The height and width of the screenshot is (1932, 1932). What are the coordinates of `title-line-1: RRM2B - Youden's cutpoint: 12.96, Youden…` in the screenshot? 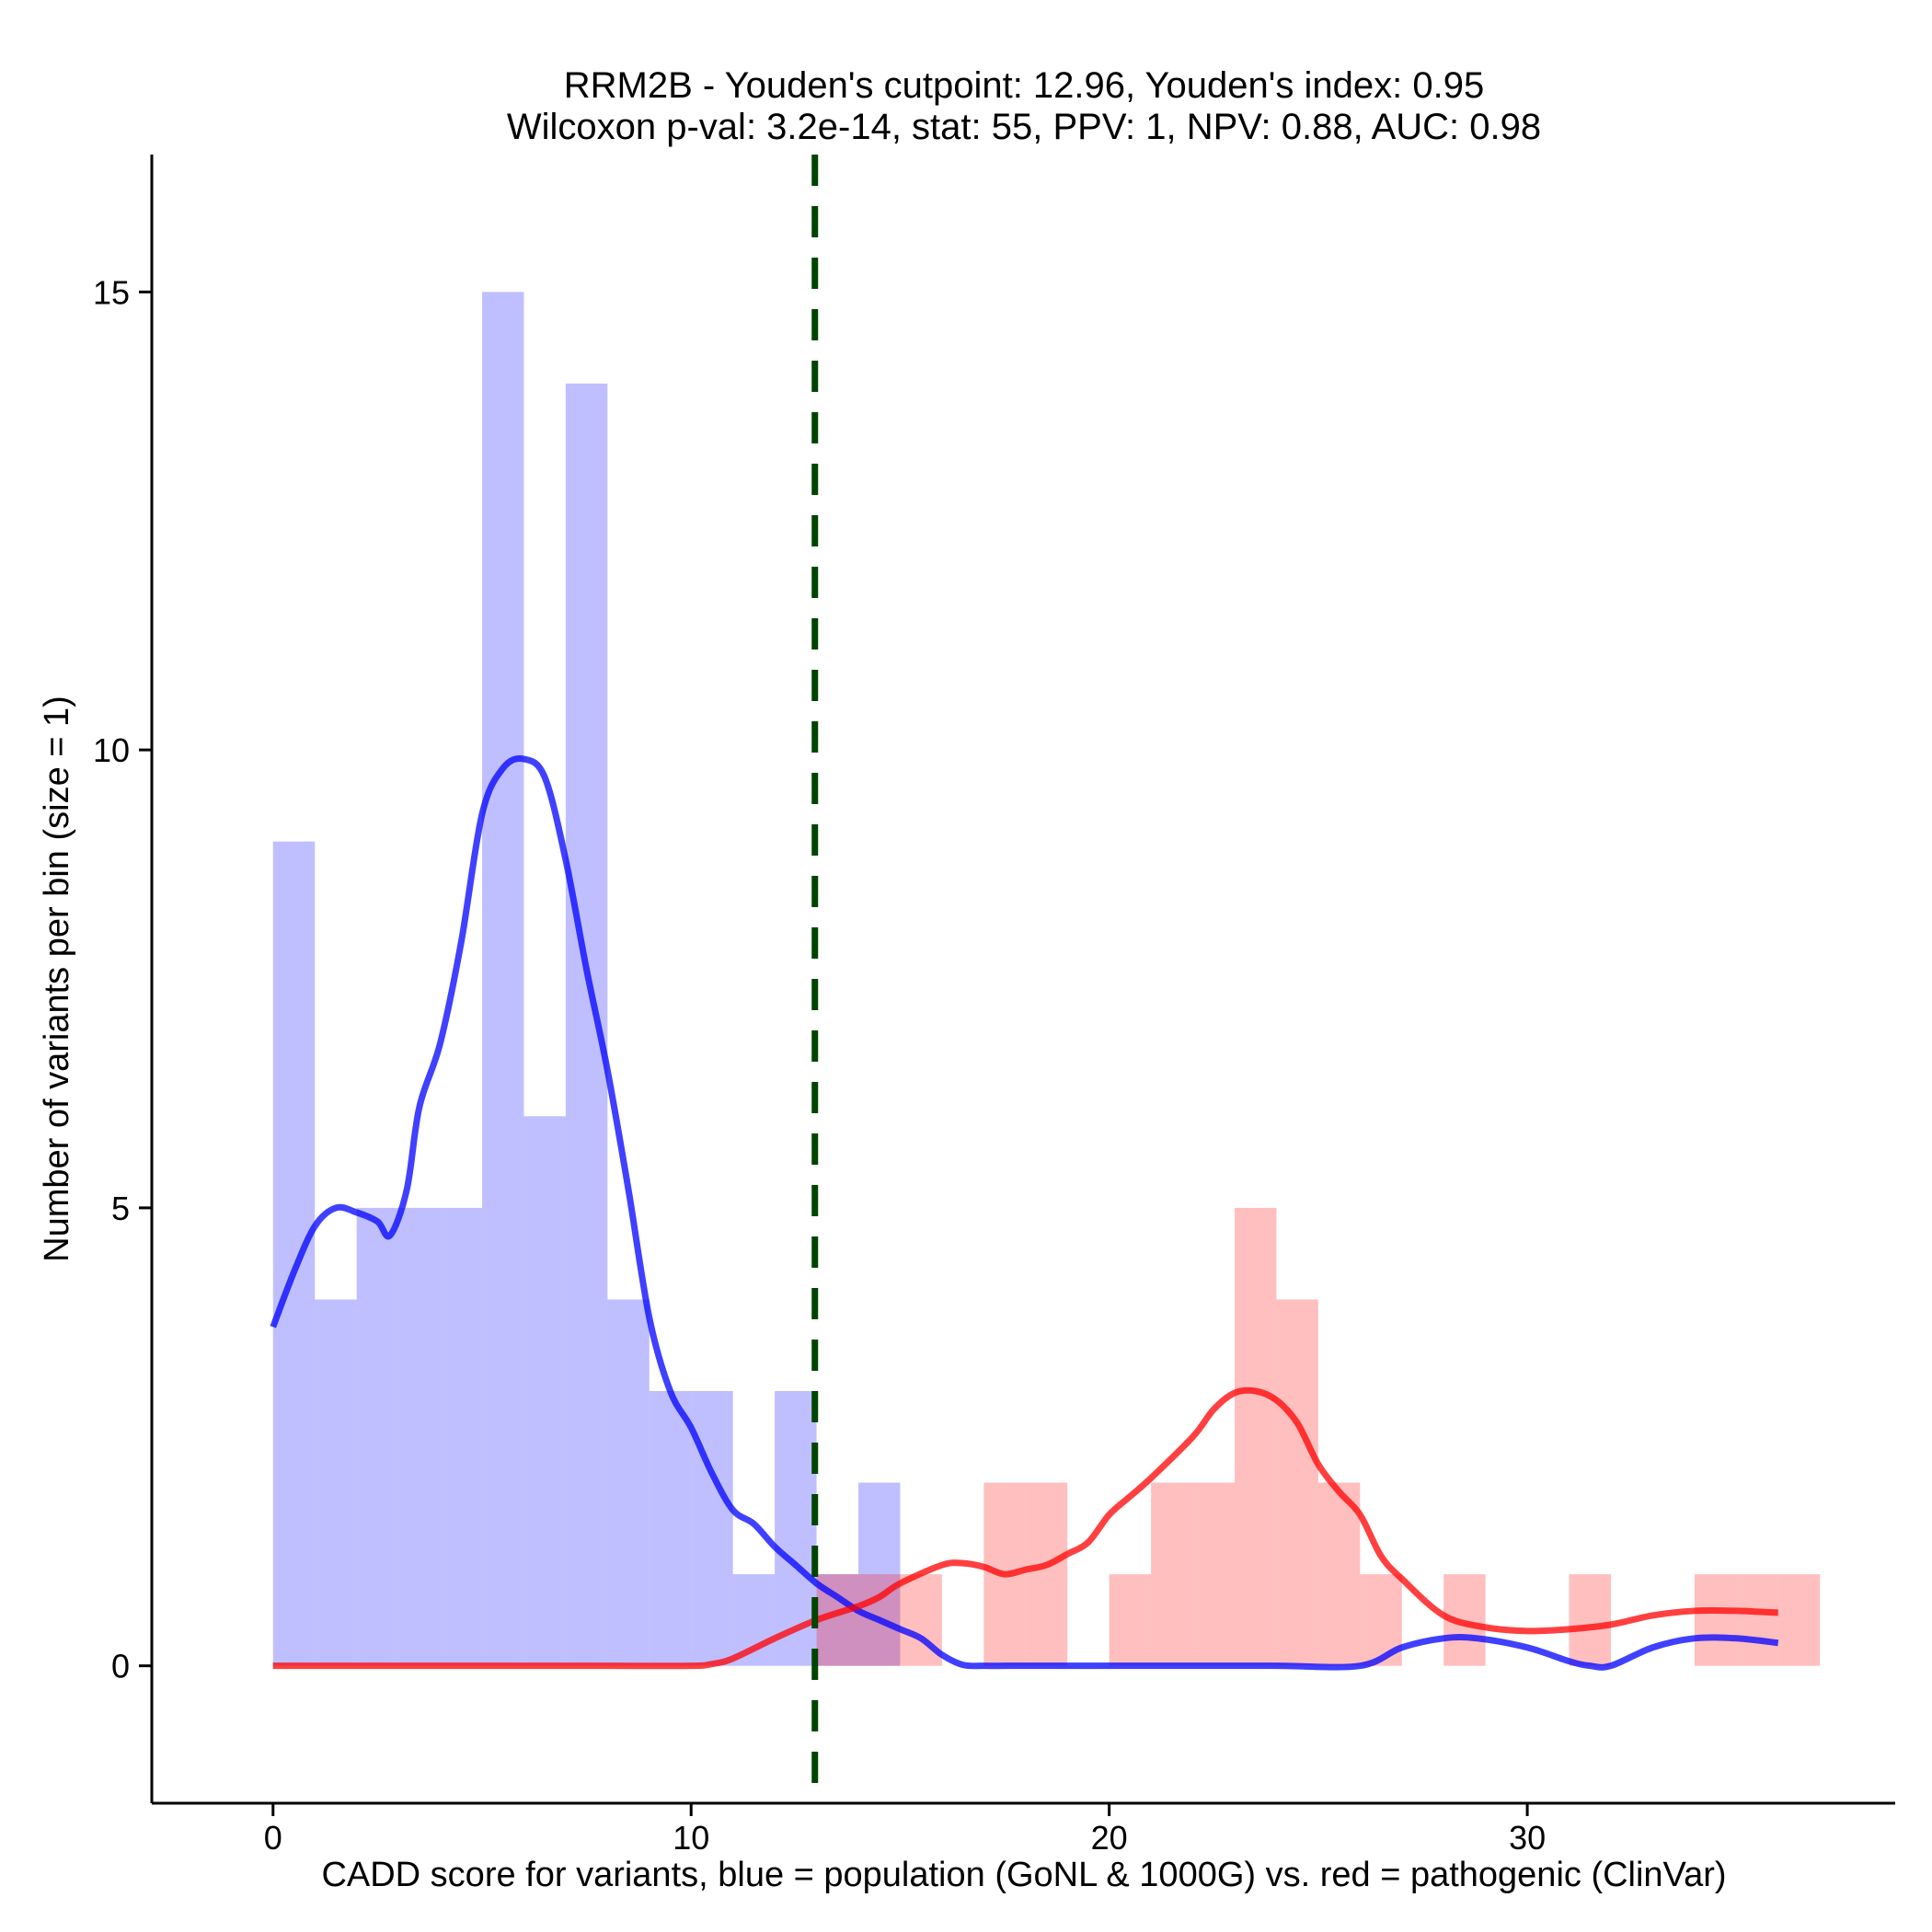 It's located at (1024, 85).